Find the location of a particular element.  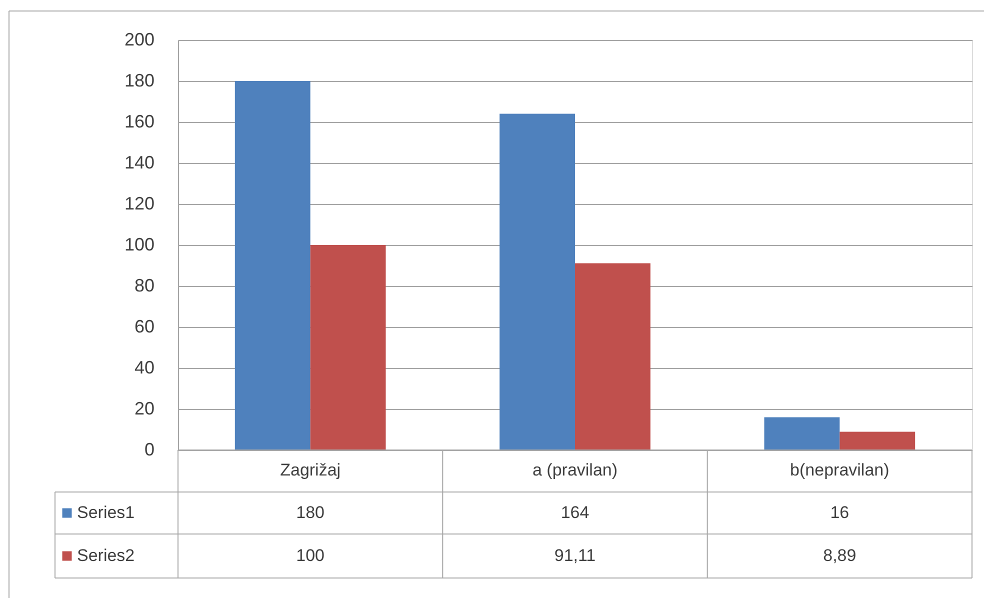

y-tick-label: 160 is located at coordinates (139, 122).